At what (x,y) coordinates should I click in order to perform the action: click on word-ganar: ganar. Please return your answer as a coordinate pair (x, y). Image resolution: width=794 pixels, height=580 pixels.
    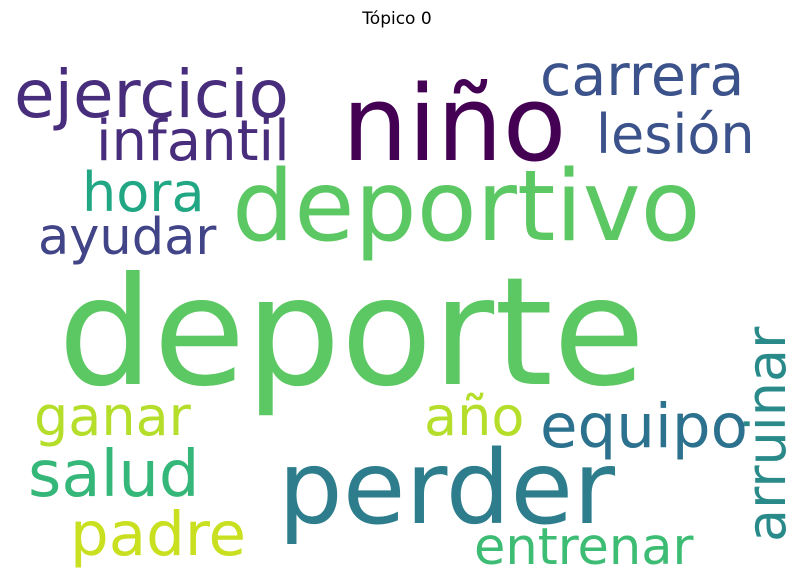
    Looking at the image, I should click on (112, 416).